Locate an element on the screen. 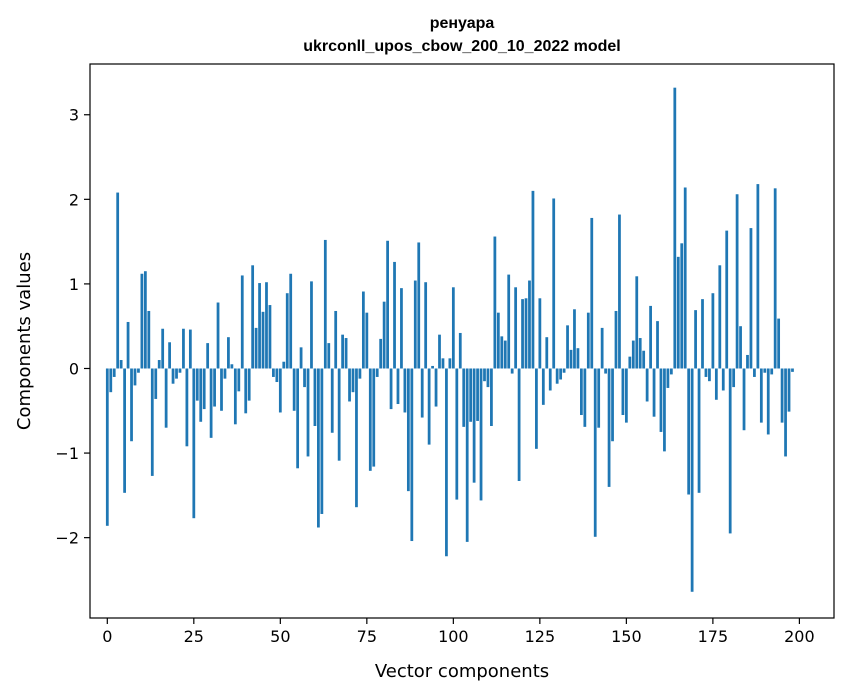 The height and width of the screenshot is (696, 847). x-tick-label: 0 is located at coordinates (107, 636).